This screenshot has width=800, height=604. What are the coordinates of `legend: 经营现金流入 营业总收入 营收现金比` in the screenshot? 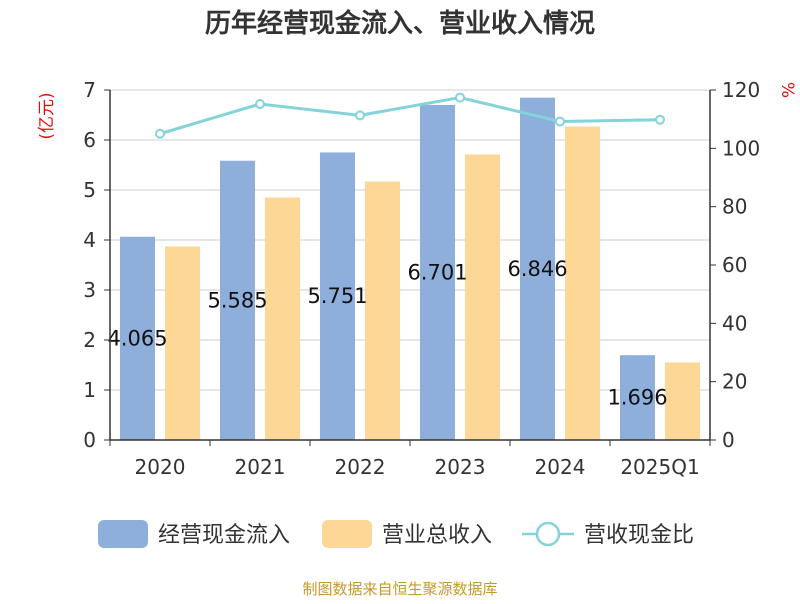 It's located at (396, 534).